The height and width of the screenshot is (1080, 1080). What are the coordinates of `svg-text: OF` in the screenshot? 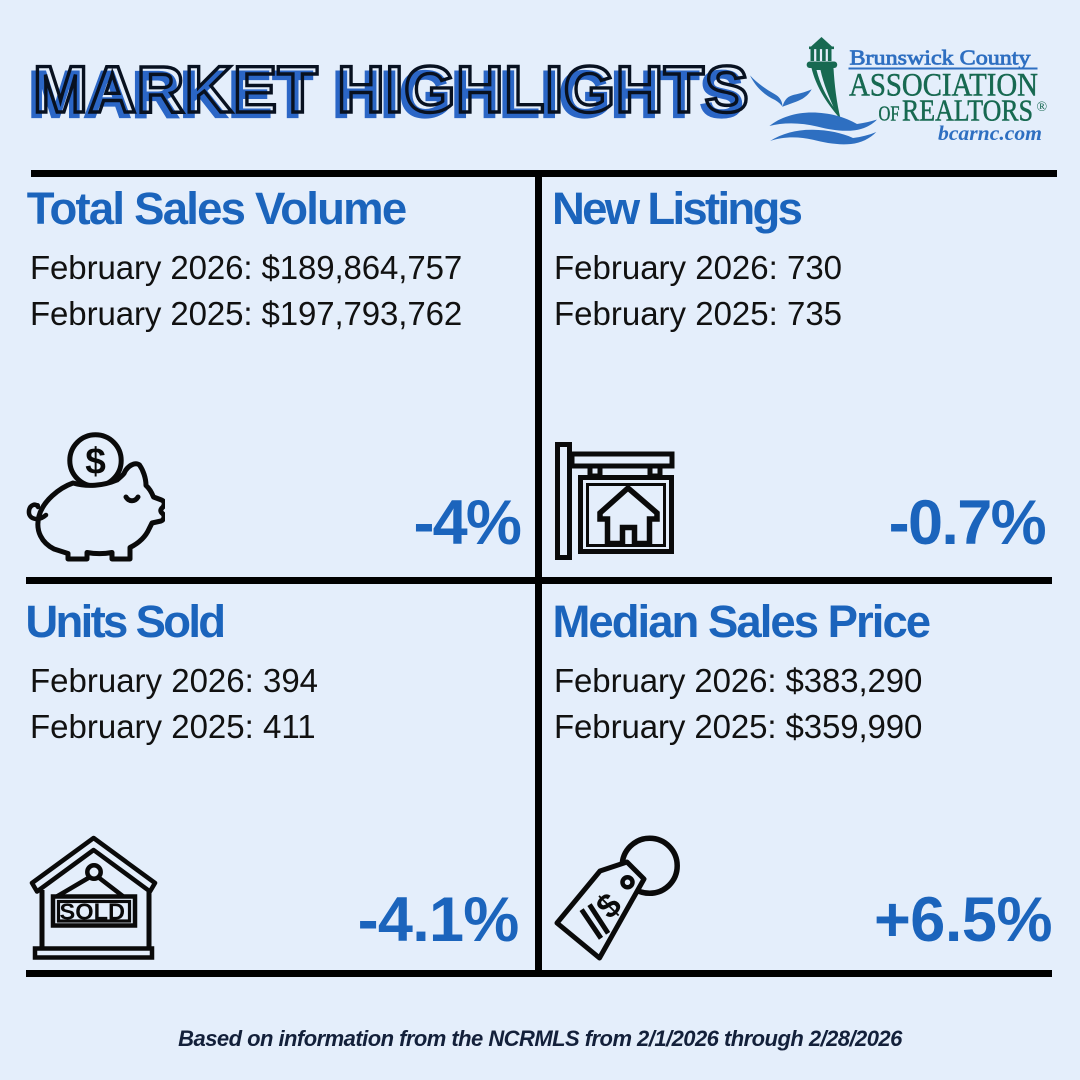 It's located at (889, 114).